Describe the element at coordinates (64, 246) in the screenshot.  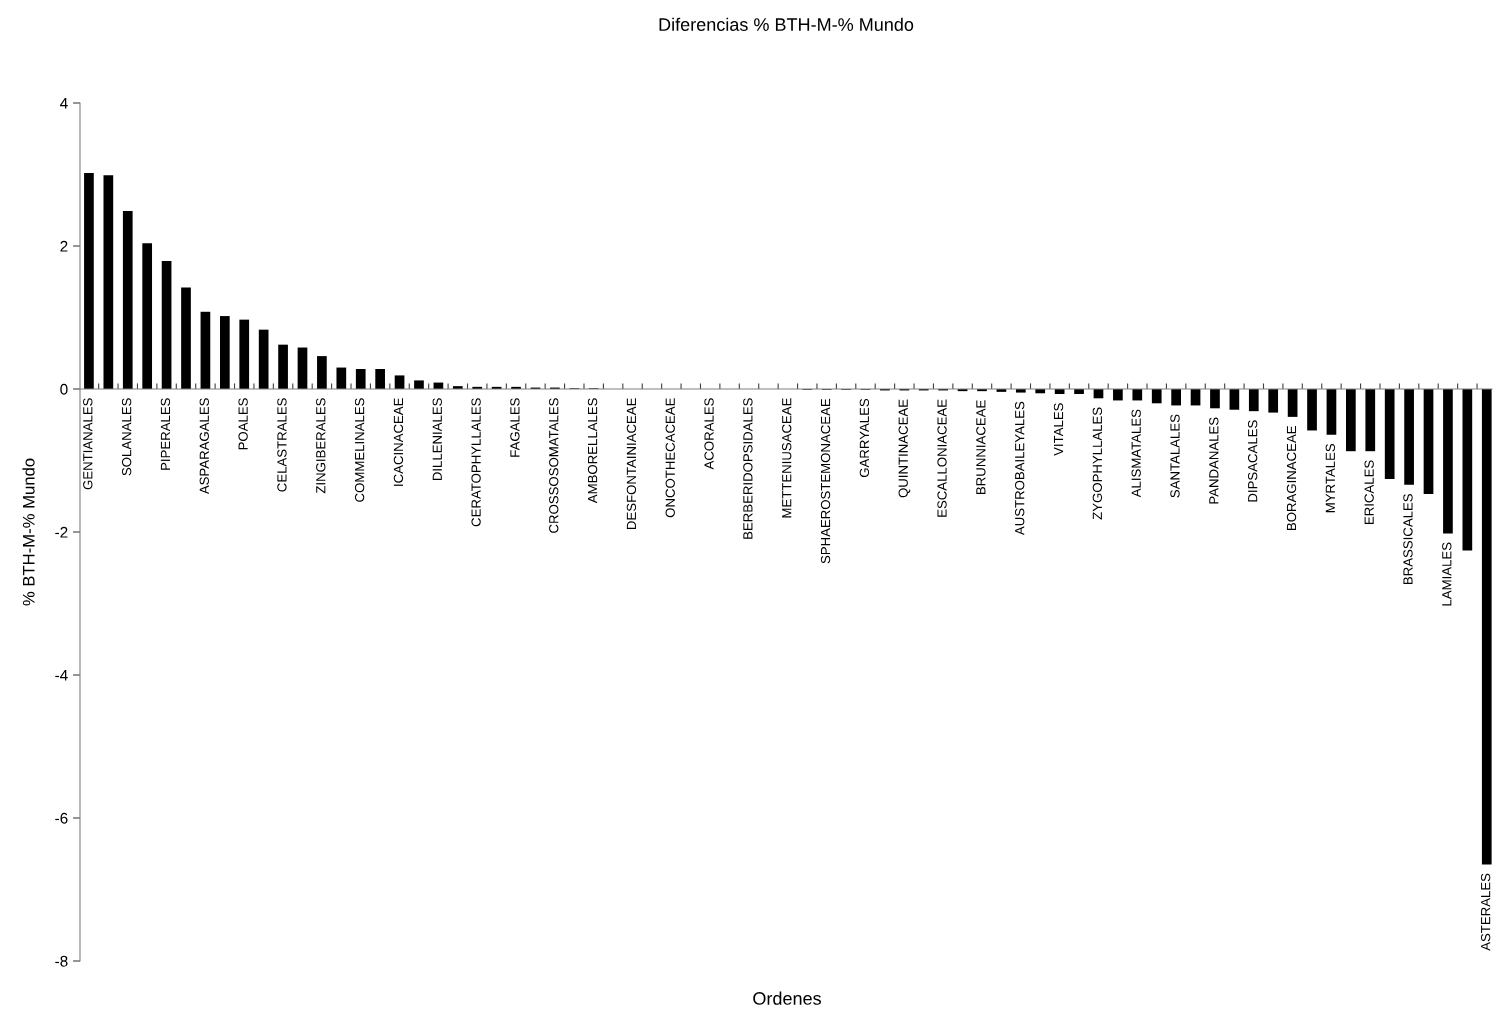
I see `y-tick-label: 2` at that location.